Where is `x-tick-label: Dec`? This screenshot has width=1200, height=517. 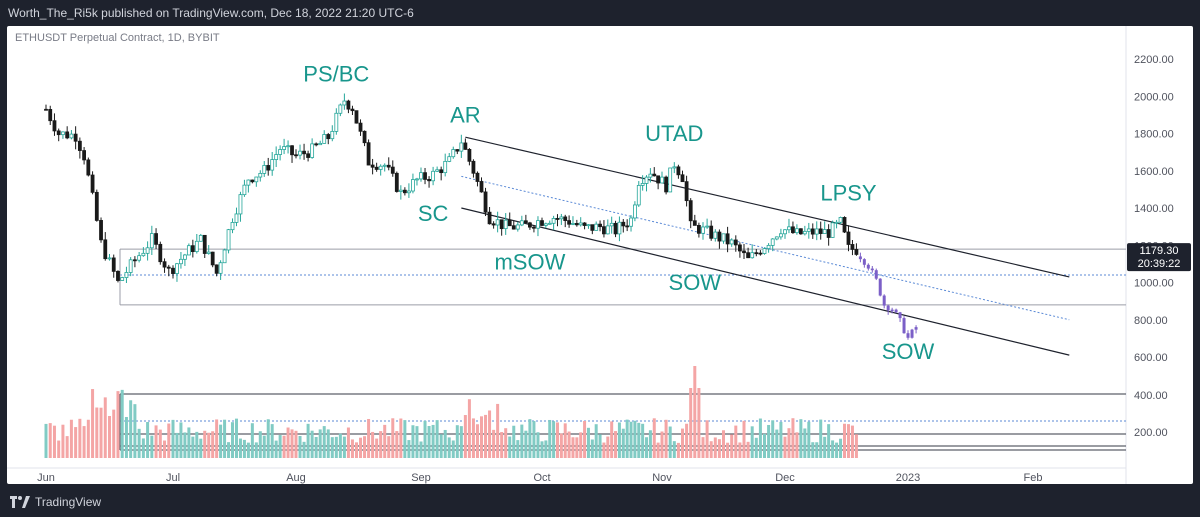 x-tick-label: Dec is located at coordinates (785, 478).